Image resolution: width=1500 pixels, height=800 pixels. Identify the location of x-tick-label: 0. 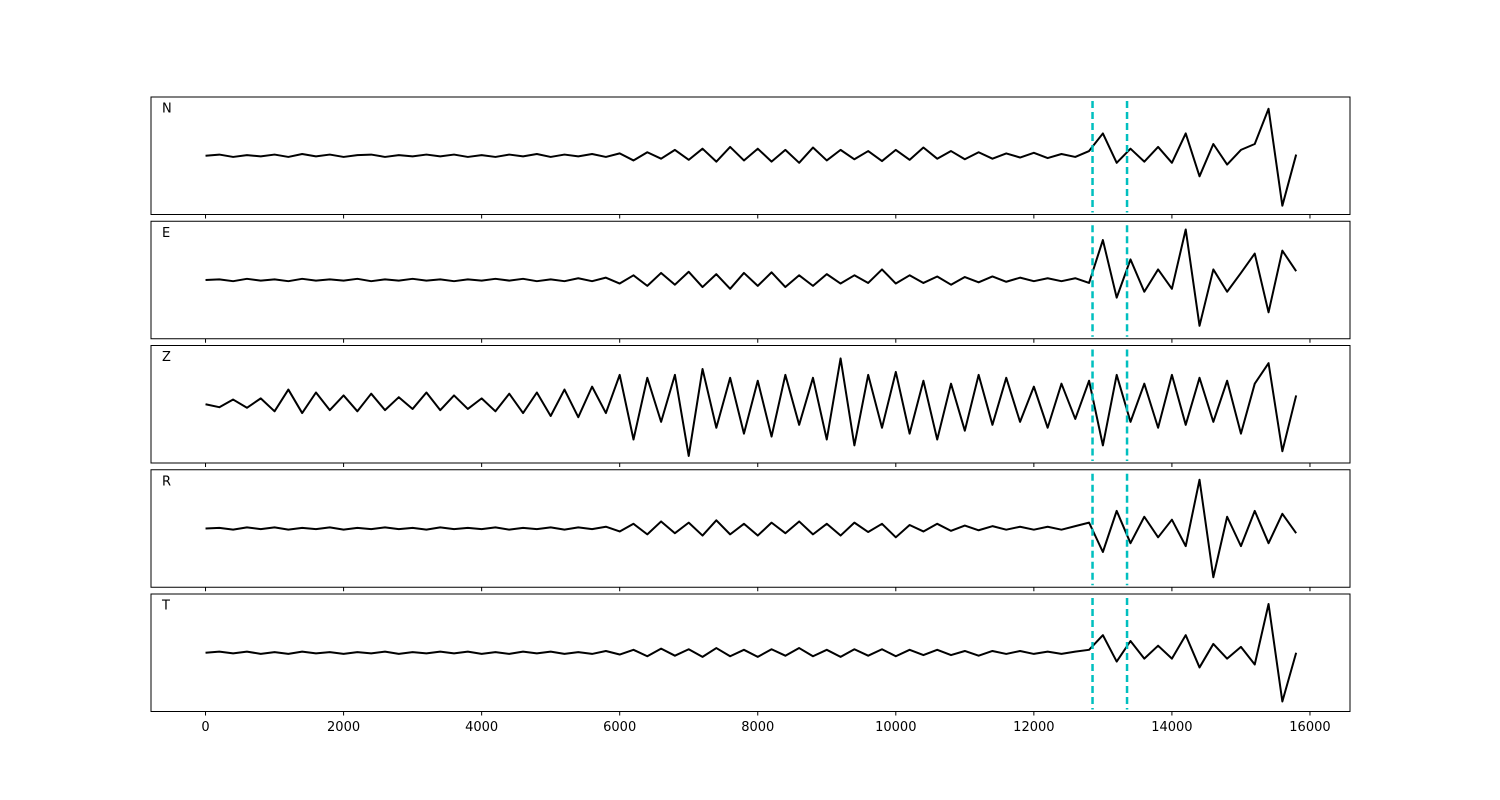
(205, 727).